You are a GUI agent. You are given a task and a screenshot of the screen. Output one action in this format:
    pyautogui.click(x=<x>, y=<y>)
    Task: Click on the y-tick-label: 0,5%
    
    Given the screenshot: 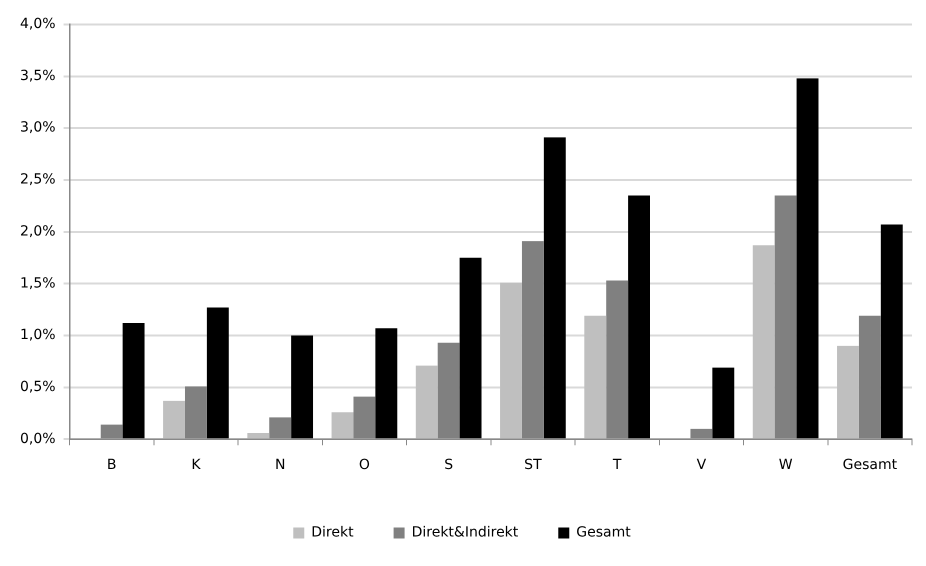 What is the action you would take?
    pyautogui.click(x=38, y=386)
    